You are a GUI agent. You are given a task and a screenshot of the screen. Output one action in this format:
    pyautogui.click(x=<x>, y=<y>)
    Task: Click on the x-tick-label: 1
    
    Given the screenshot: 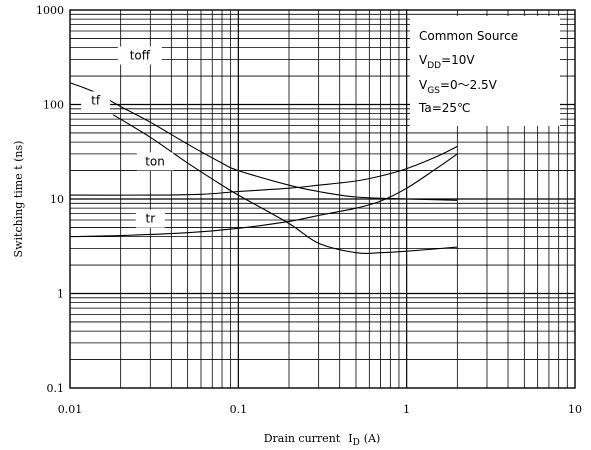 What is the action you would take?
    pyautogui.click(x=406, y=409)
    